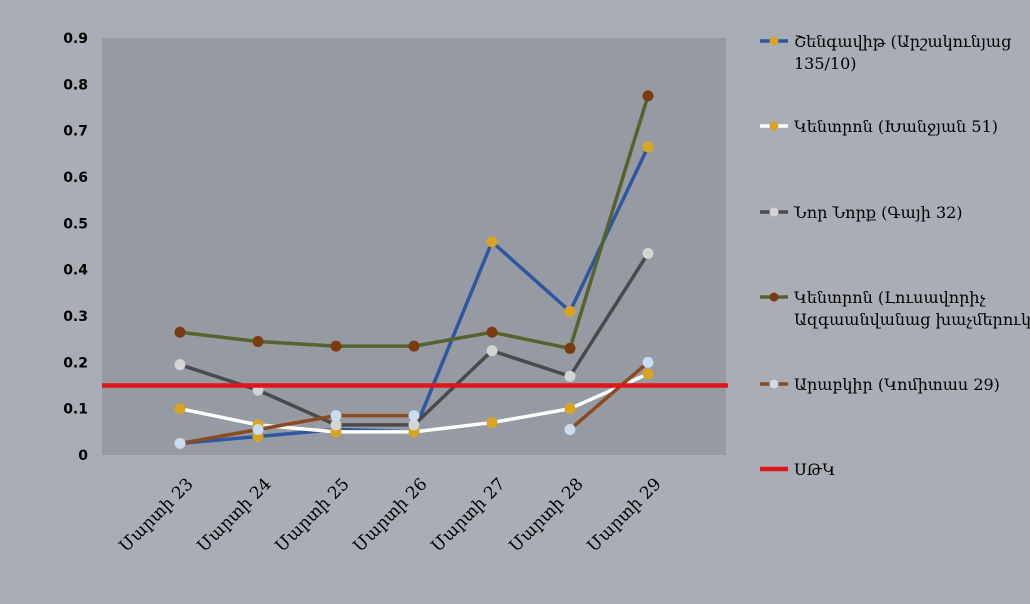 Image resolution: width=1030 pixels, height=604 pixels. I want to click on y-tick-label: 0.2, so click(75, 363).